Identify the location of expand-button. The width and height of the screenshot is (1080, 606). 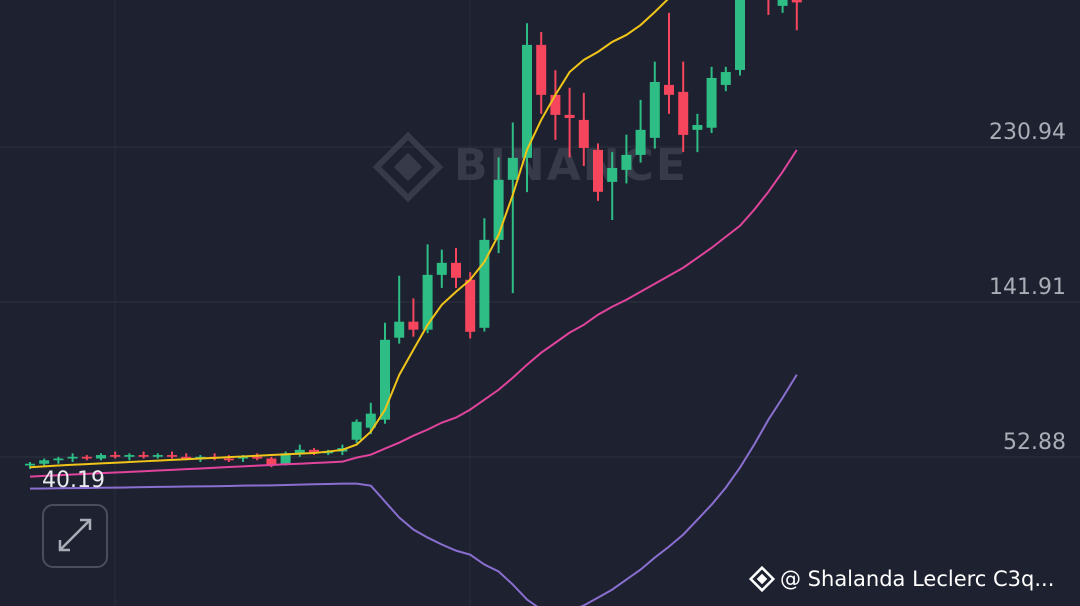
(75, 536).